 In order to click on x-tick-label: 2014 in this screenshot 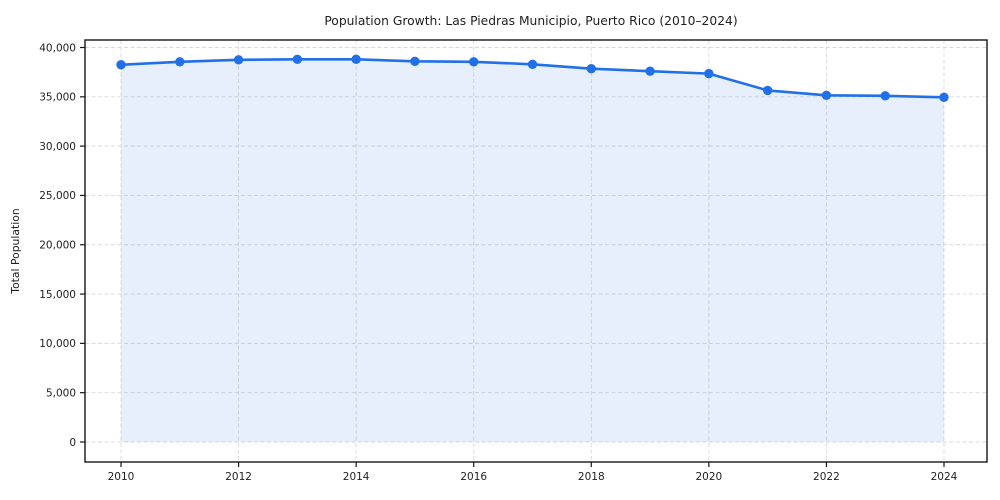, I will do `click(356, 477)`.